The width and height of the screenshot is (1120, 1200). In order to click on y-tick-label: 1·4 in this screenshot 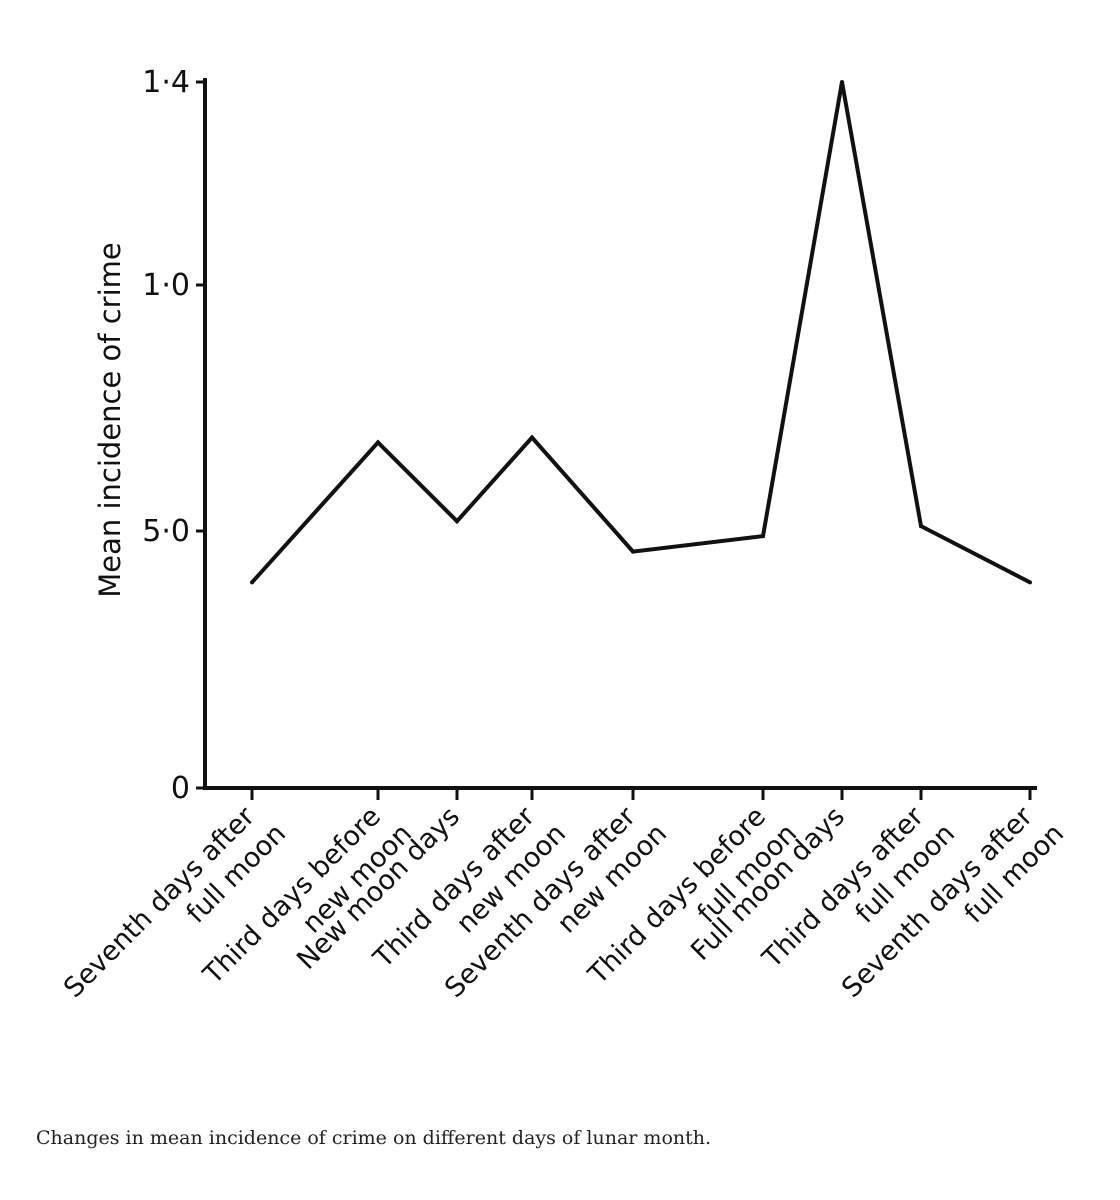, I will do `click(166, 82)`.